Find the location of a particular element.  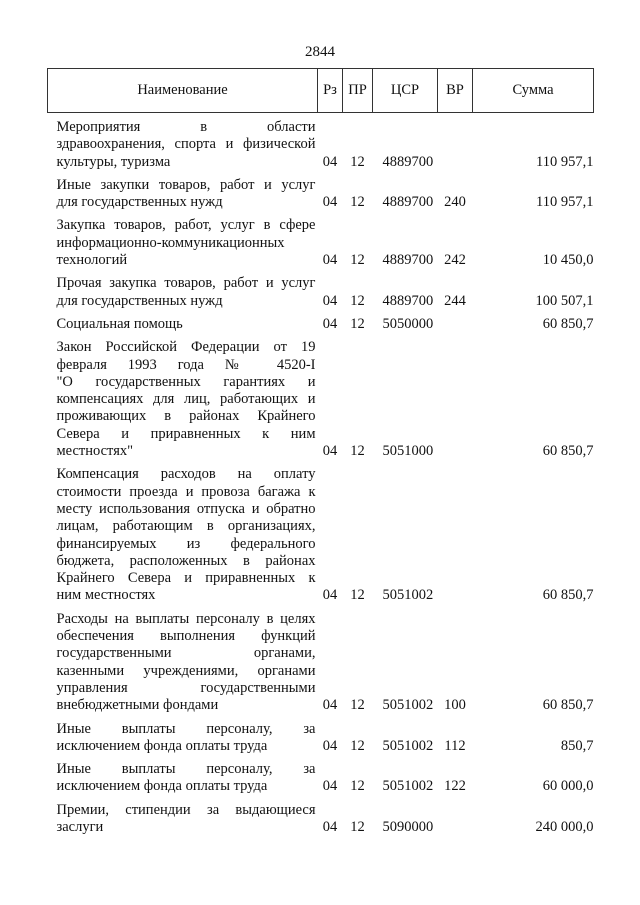

row-vr: 240 is located at coordinates (455, 202).